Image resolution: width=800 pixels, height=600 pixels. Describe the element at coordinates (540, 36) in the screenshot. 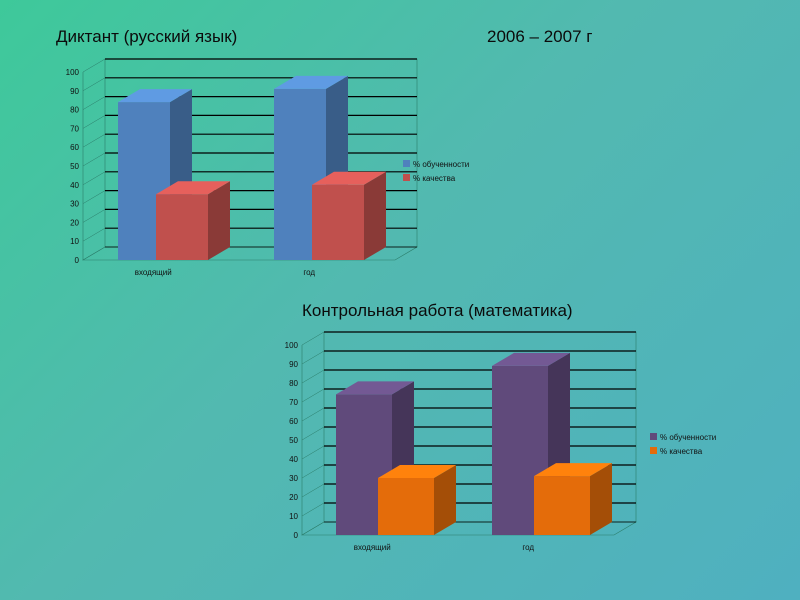

I see `school-year-label: 2006 – 2007 г` at that location.